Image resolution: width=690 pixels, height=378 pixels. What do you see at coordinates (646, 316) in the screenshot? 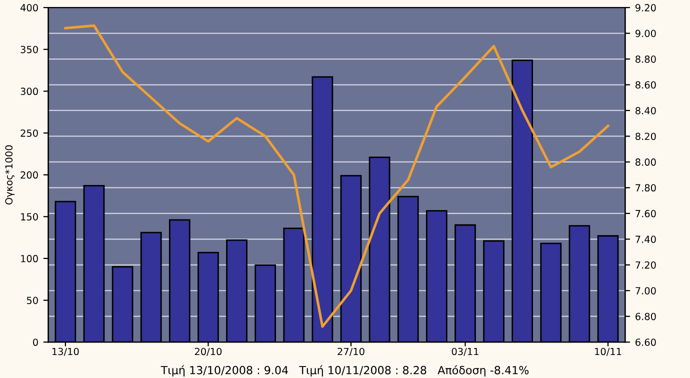
I see `y2-tick-label: 6.80` at bounding box center [646, 316].